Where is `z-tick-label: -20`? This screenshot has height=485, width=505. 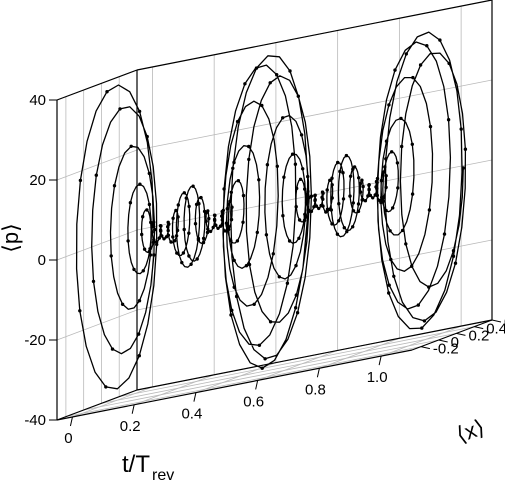 z-tick-label: -20 is located at coordinates (35, 340).